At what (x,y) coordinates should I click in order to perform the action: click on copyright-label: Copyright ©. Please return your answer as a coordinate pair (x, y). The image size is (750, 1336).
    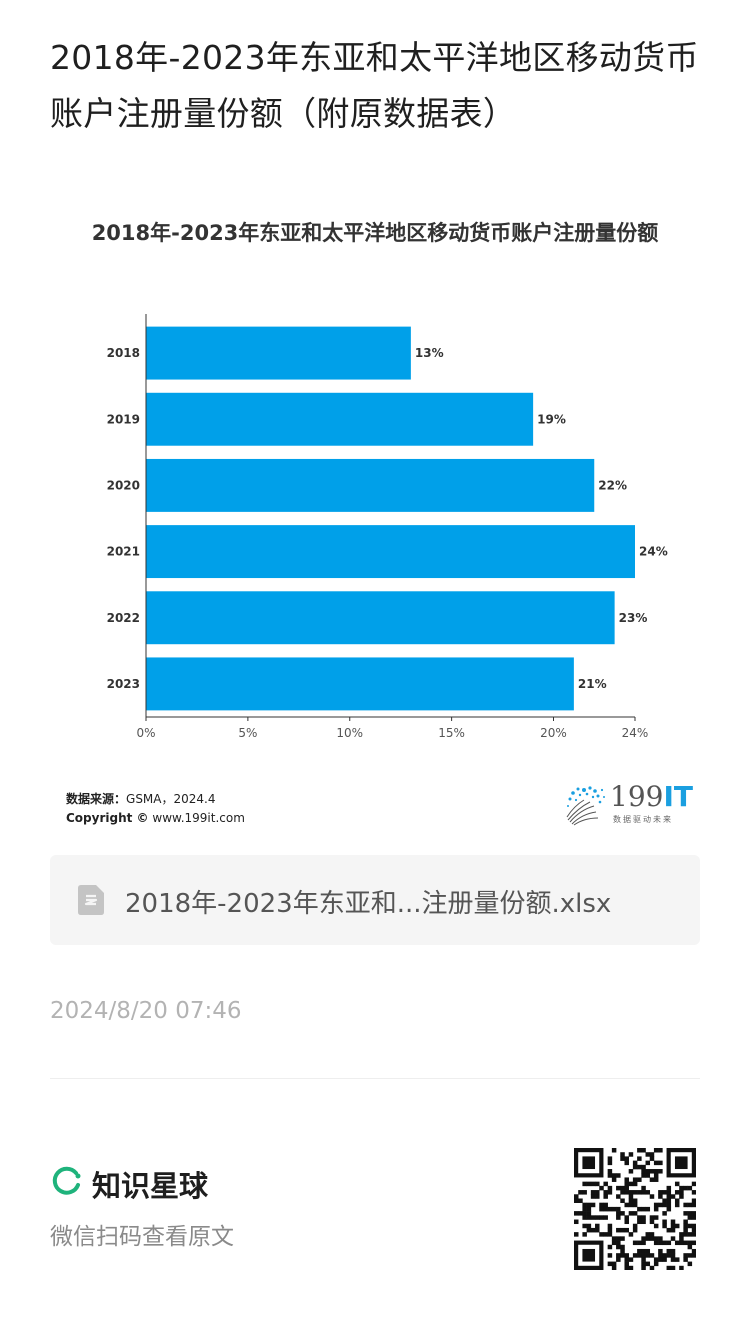
    Looking at the image, I should click on (107, 818).